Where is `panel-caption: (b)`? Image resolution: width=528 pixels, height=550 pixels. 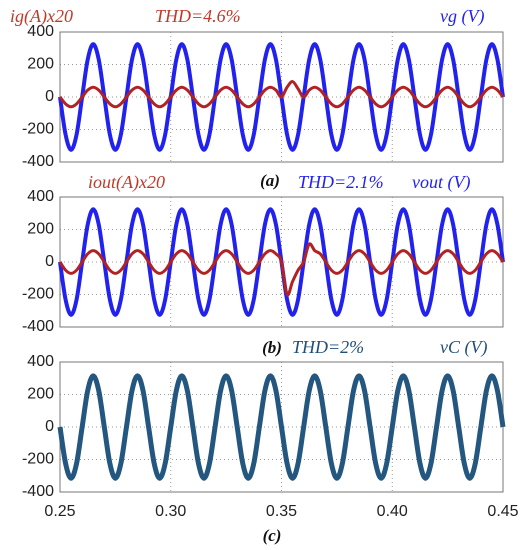
panel-caption: (b) is located at coordinates (272, 347).